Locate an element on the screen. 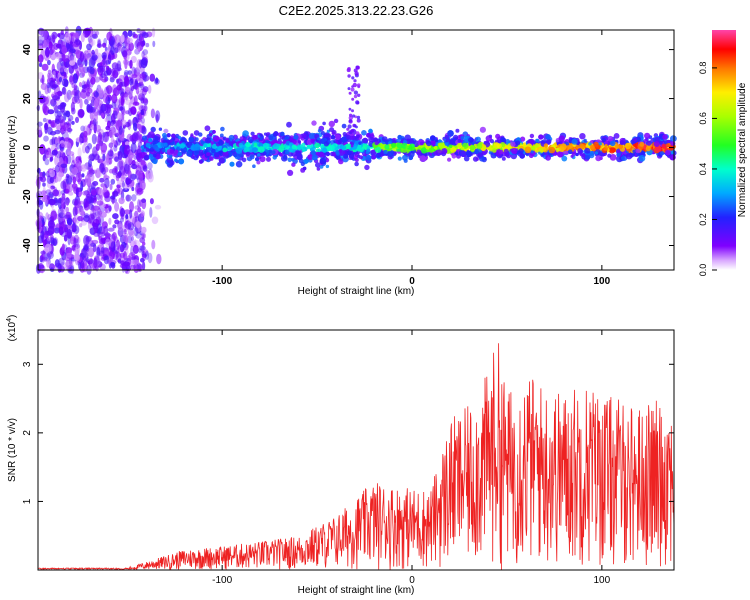  colorbar-tick-label: 0.4 is located at coordinates (703, 169).